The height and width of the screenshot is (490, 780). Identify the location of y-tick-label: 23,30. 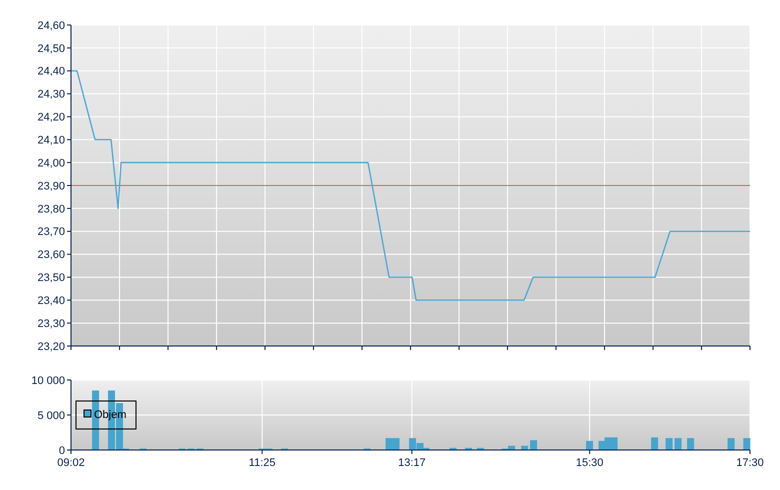
(51, 324).